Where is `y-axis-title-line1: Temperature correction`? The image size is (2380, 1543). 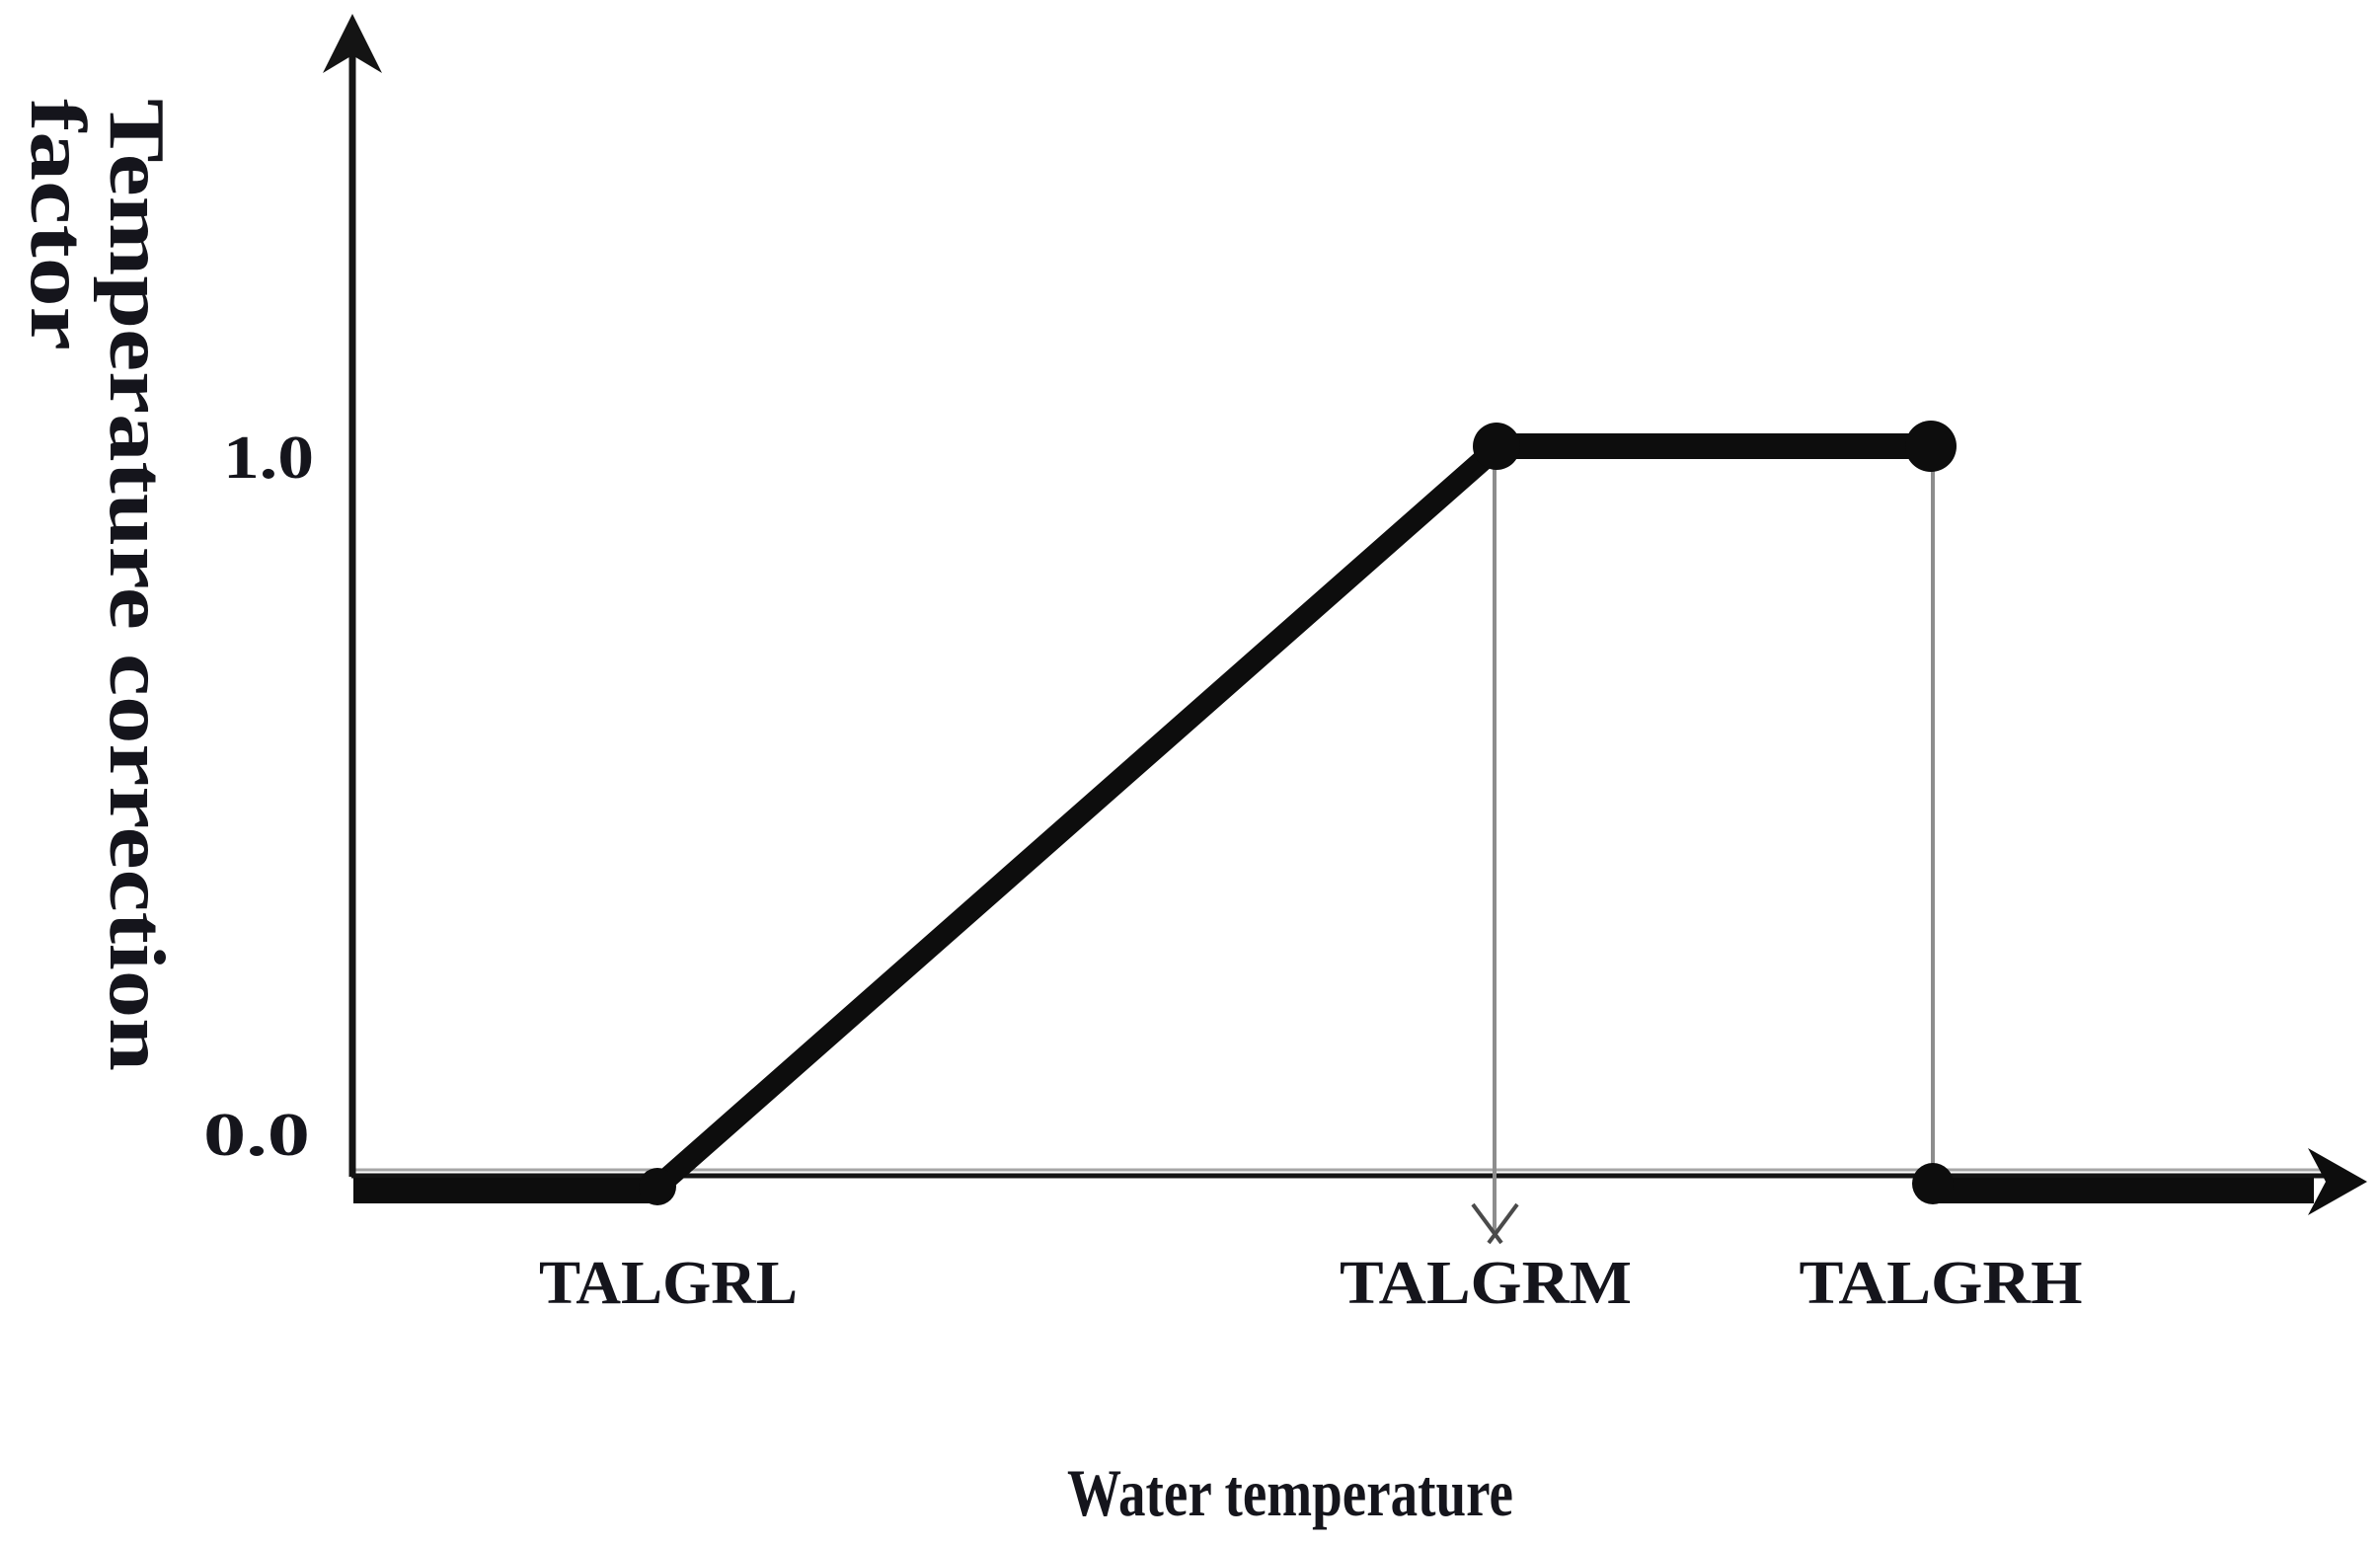
y-axis-title-line1: Temperature correction is located at coordinates (136, 585).